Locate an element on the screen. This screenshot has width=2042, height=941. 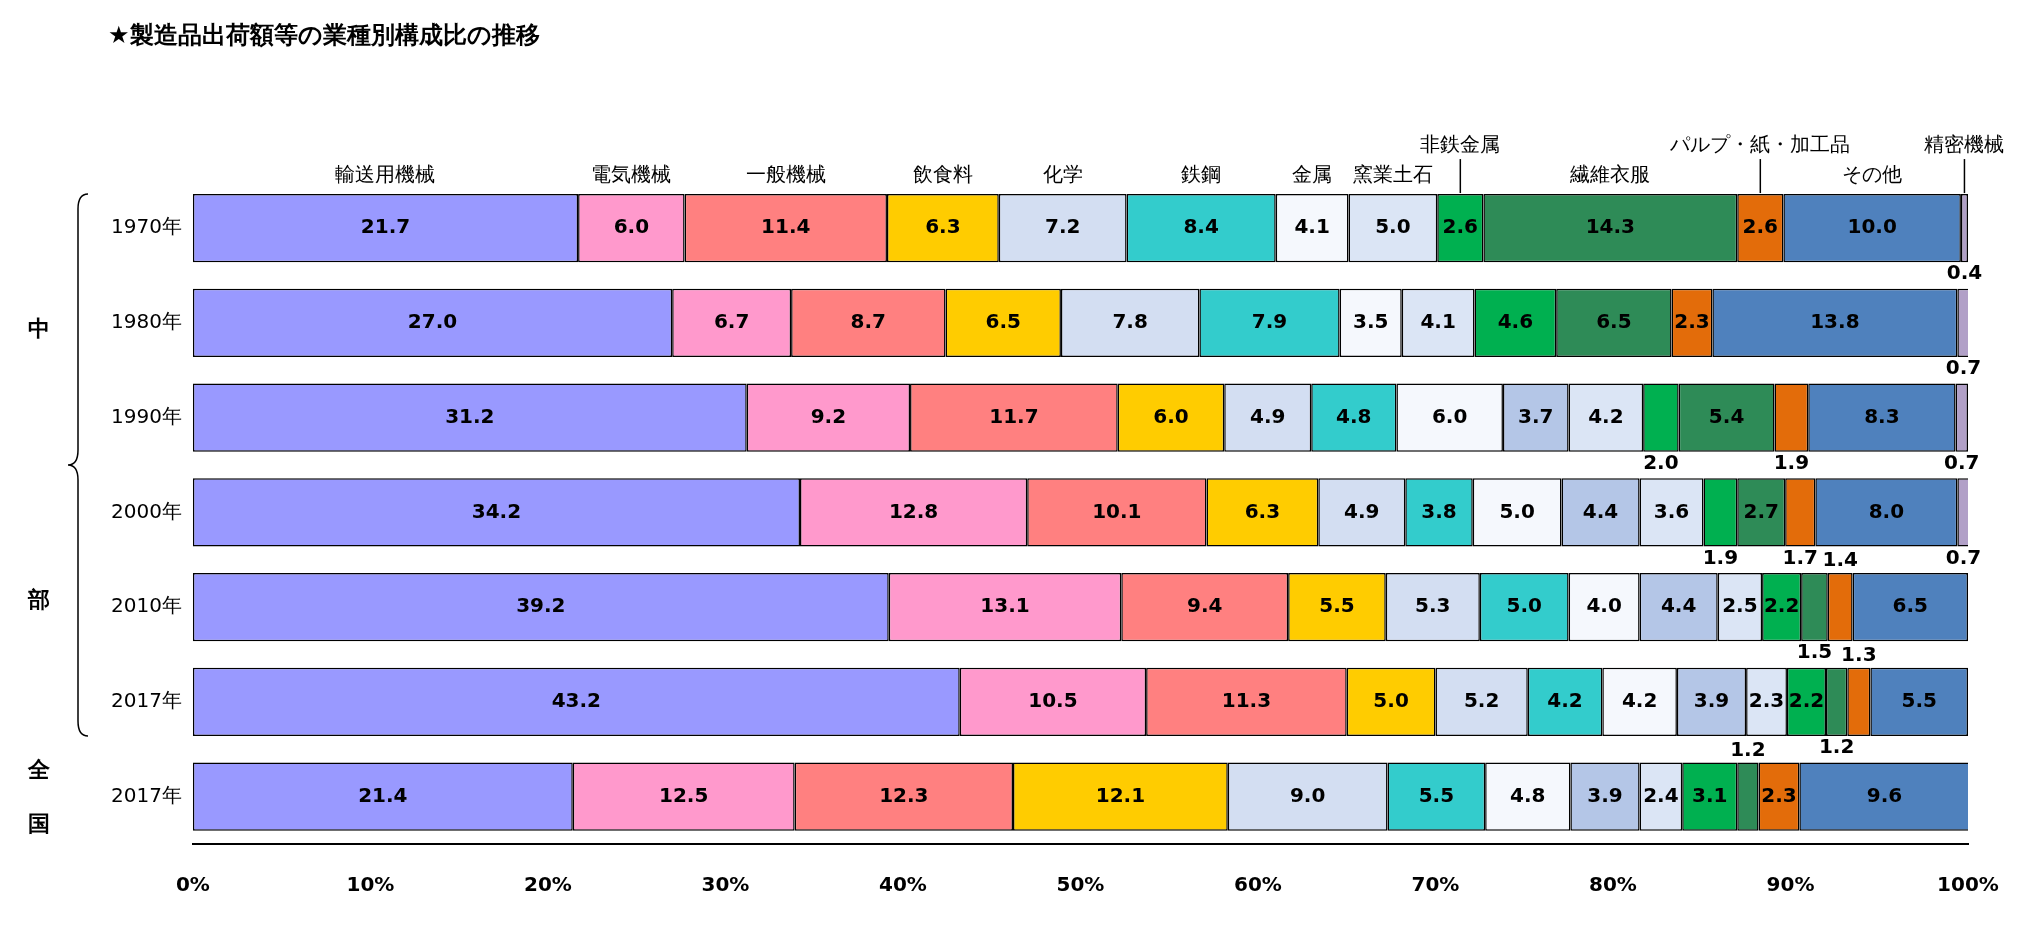
data-label: 5.2 is located at coordinates (1481, 700).